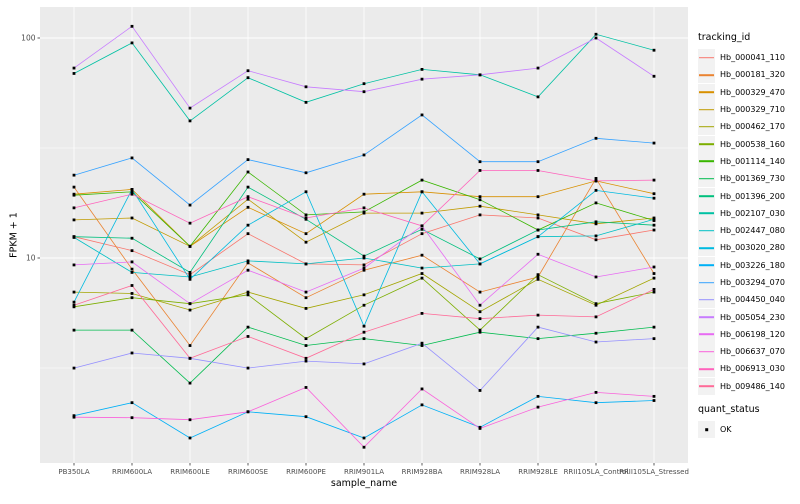  What do you see at coordinates (14, 235) in the screenshot?
I see `y-axis-title: FPKM + 1` at bounding box center [14, 235].